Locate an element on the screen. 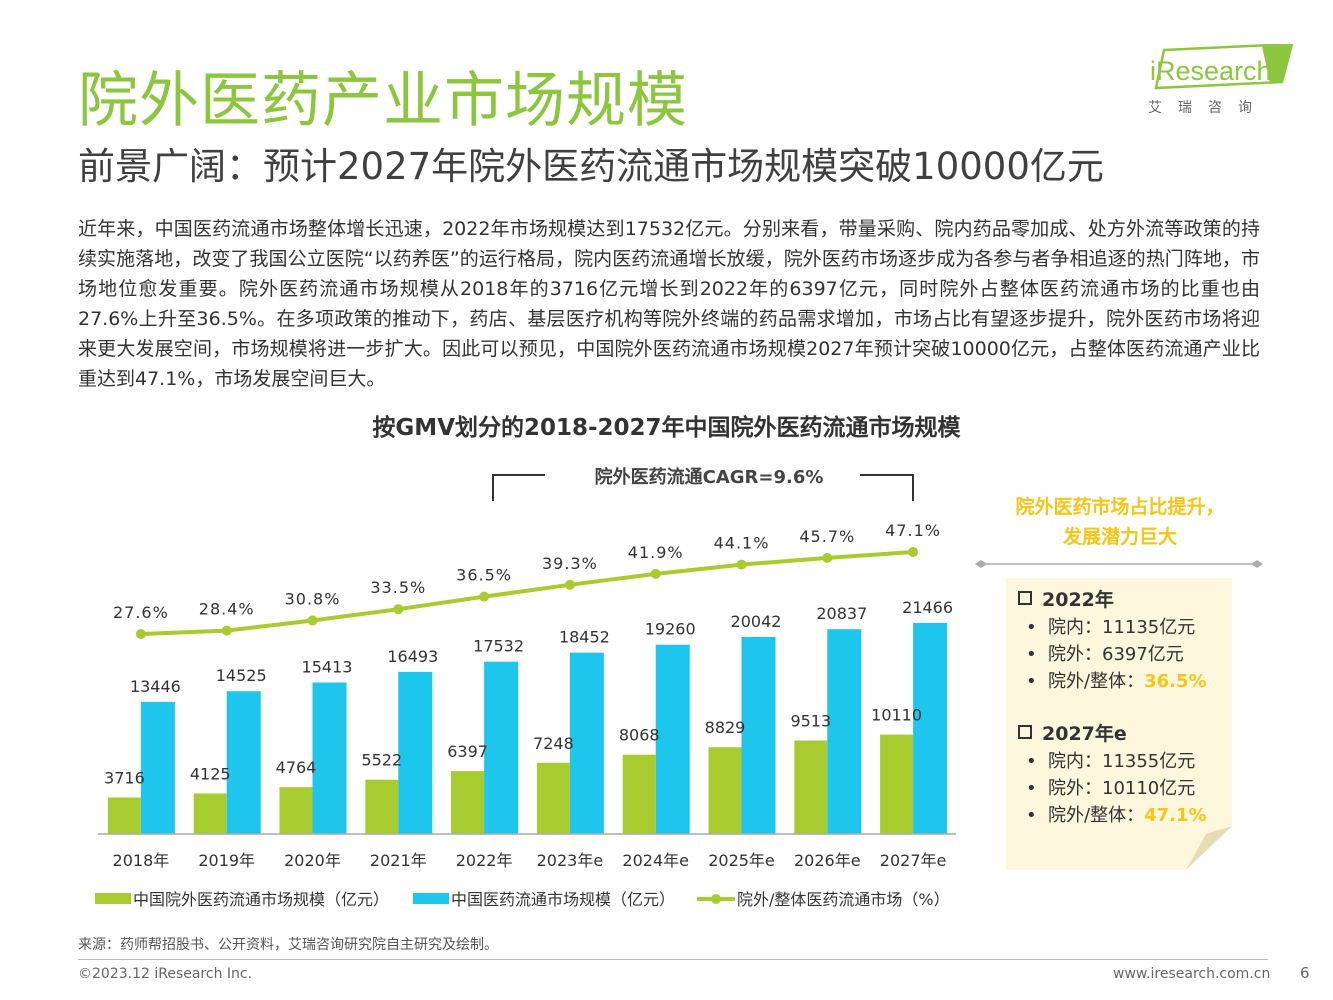  bar-total-label-1: 14525 is located at coordinates (241, 675).